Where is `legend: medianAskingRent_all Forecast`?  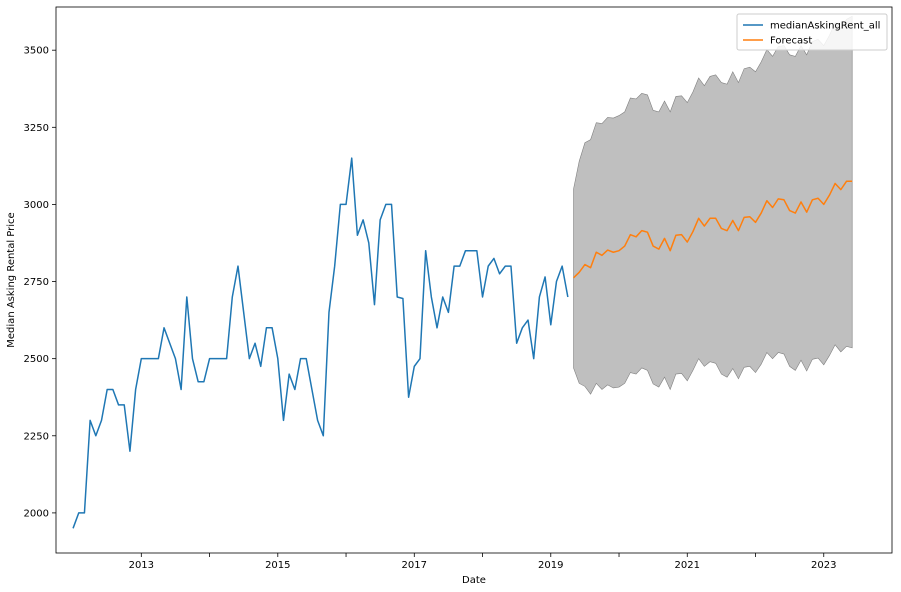 legend: medianAskingRent_all Forecast is located at coordinates (812, 32).